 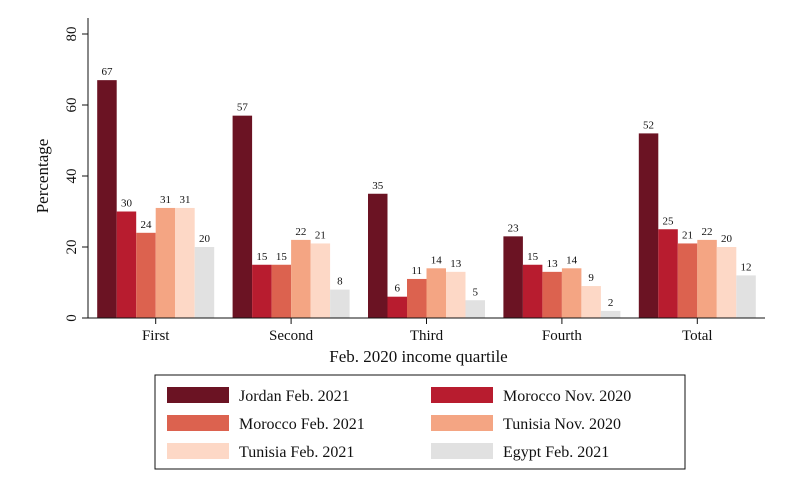 I want to click on data-label: 11, so click(x=416, y=271).